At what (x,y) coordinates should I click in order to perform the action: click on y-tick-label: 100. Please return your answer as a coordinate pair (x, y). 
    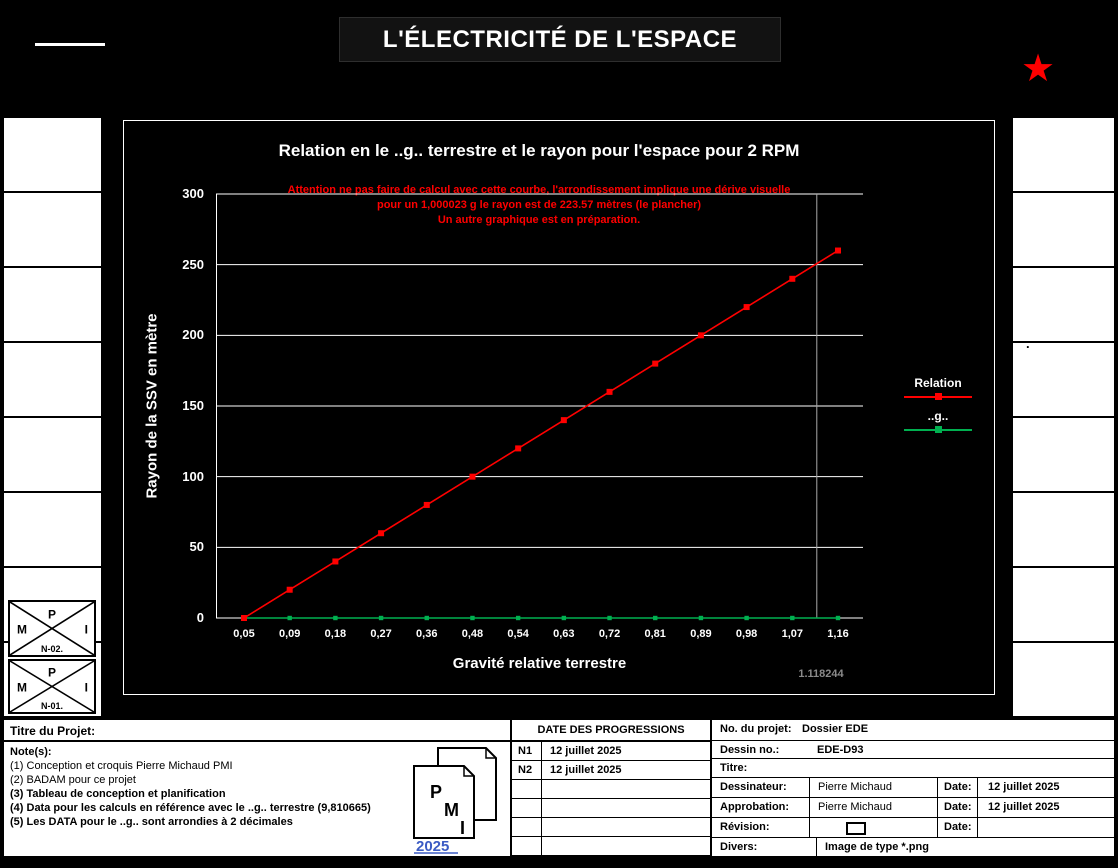
    Looking at the image, I should click on (193, 476).